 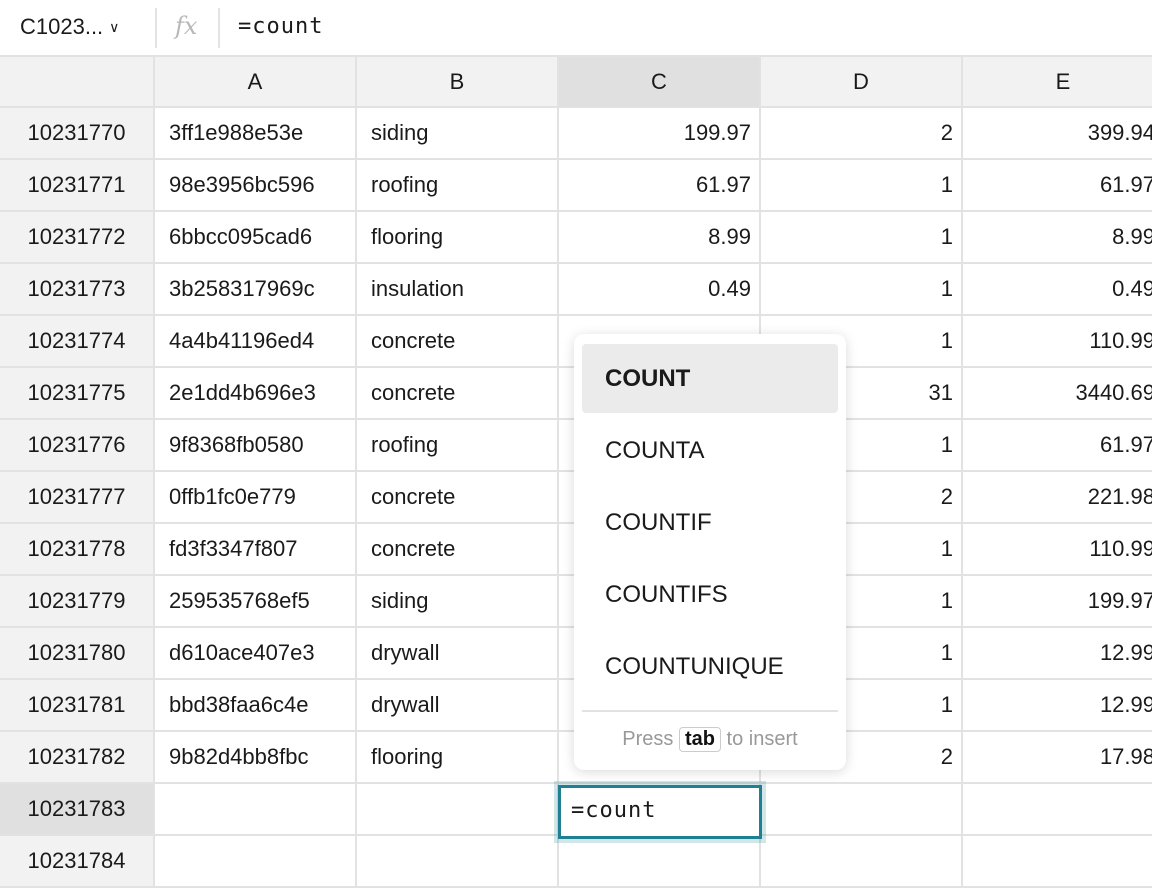 I want to click on cell-a: 2e1dd4b696e3, so click(x=256, y=394).